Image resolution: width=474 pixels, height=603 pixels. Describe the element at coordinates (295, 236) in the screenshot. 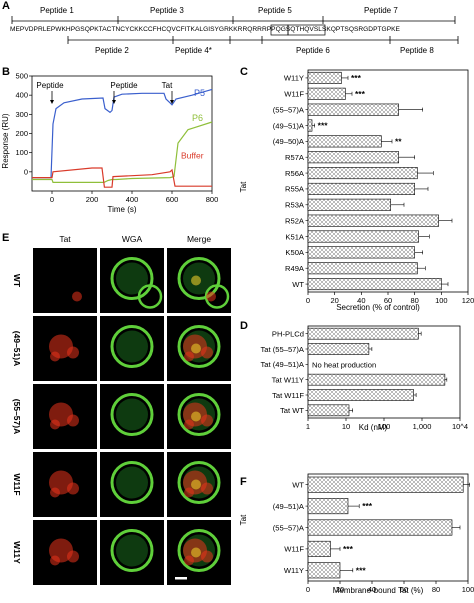

I see `chartC-category-label: K51A` at that location.